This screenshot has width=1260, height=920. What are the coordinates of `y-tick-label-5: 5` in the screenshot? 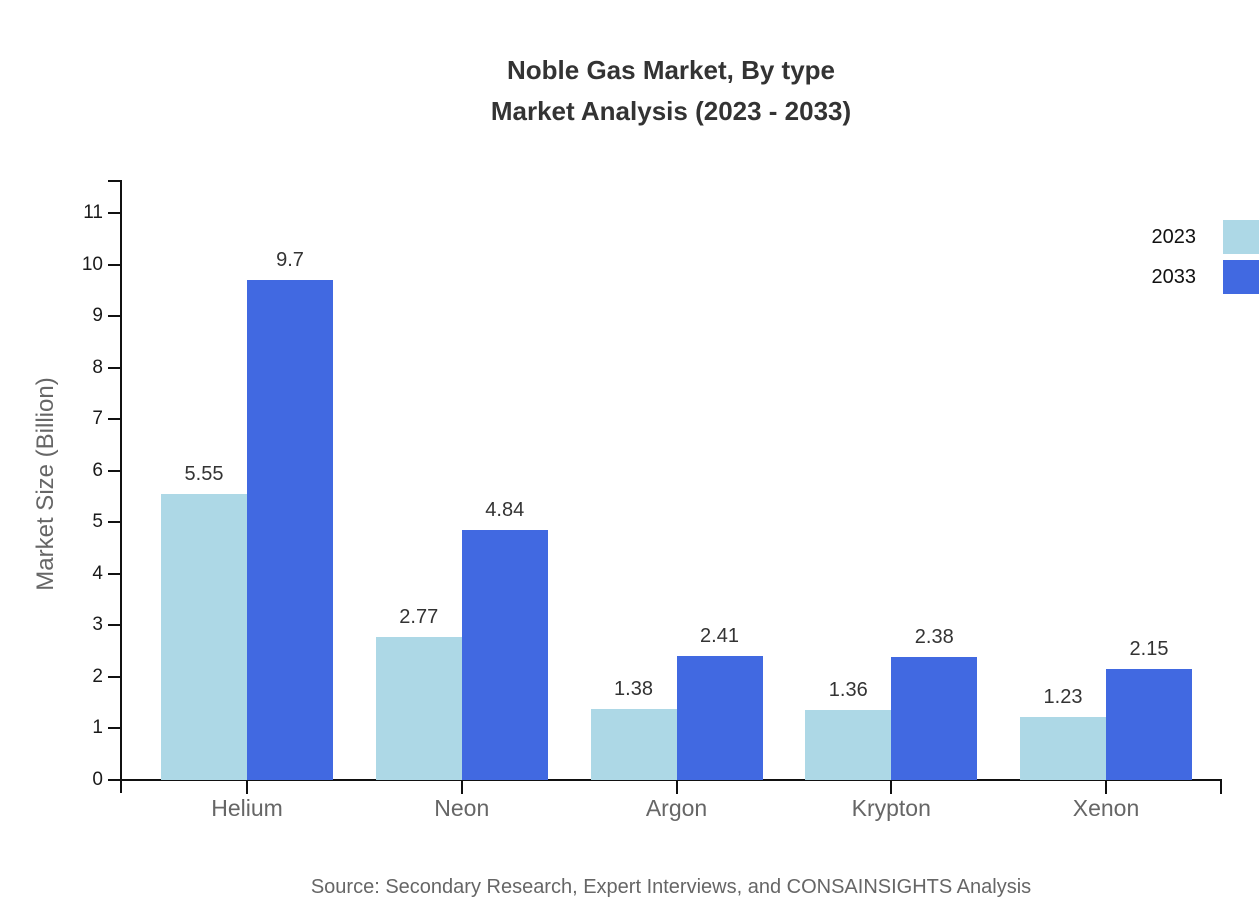 It's located at (97, 522).